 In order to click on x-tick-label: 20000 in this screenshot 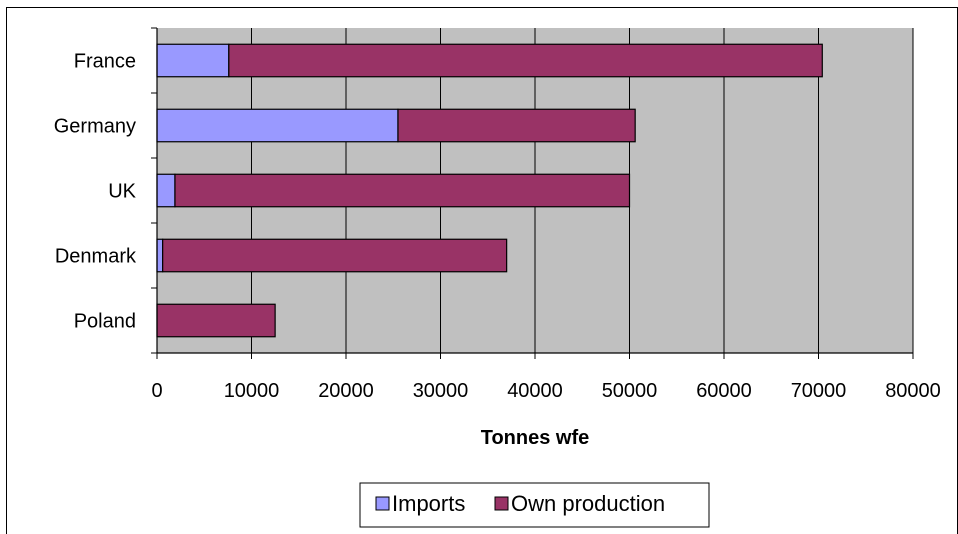, I will do `click(346, 391)`.